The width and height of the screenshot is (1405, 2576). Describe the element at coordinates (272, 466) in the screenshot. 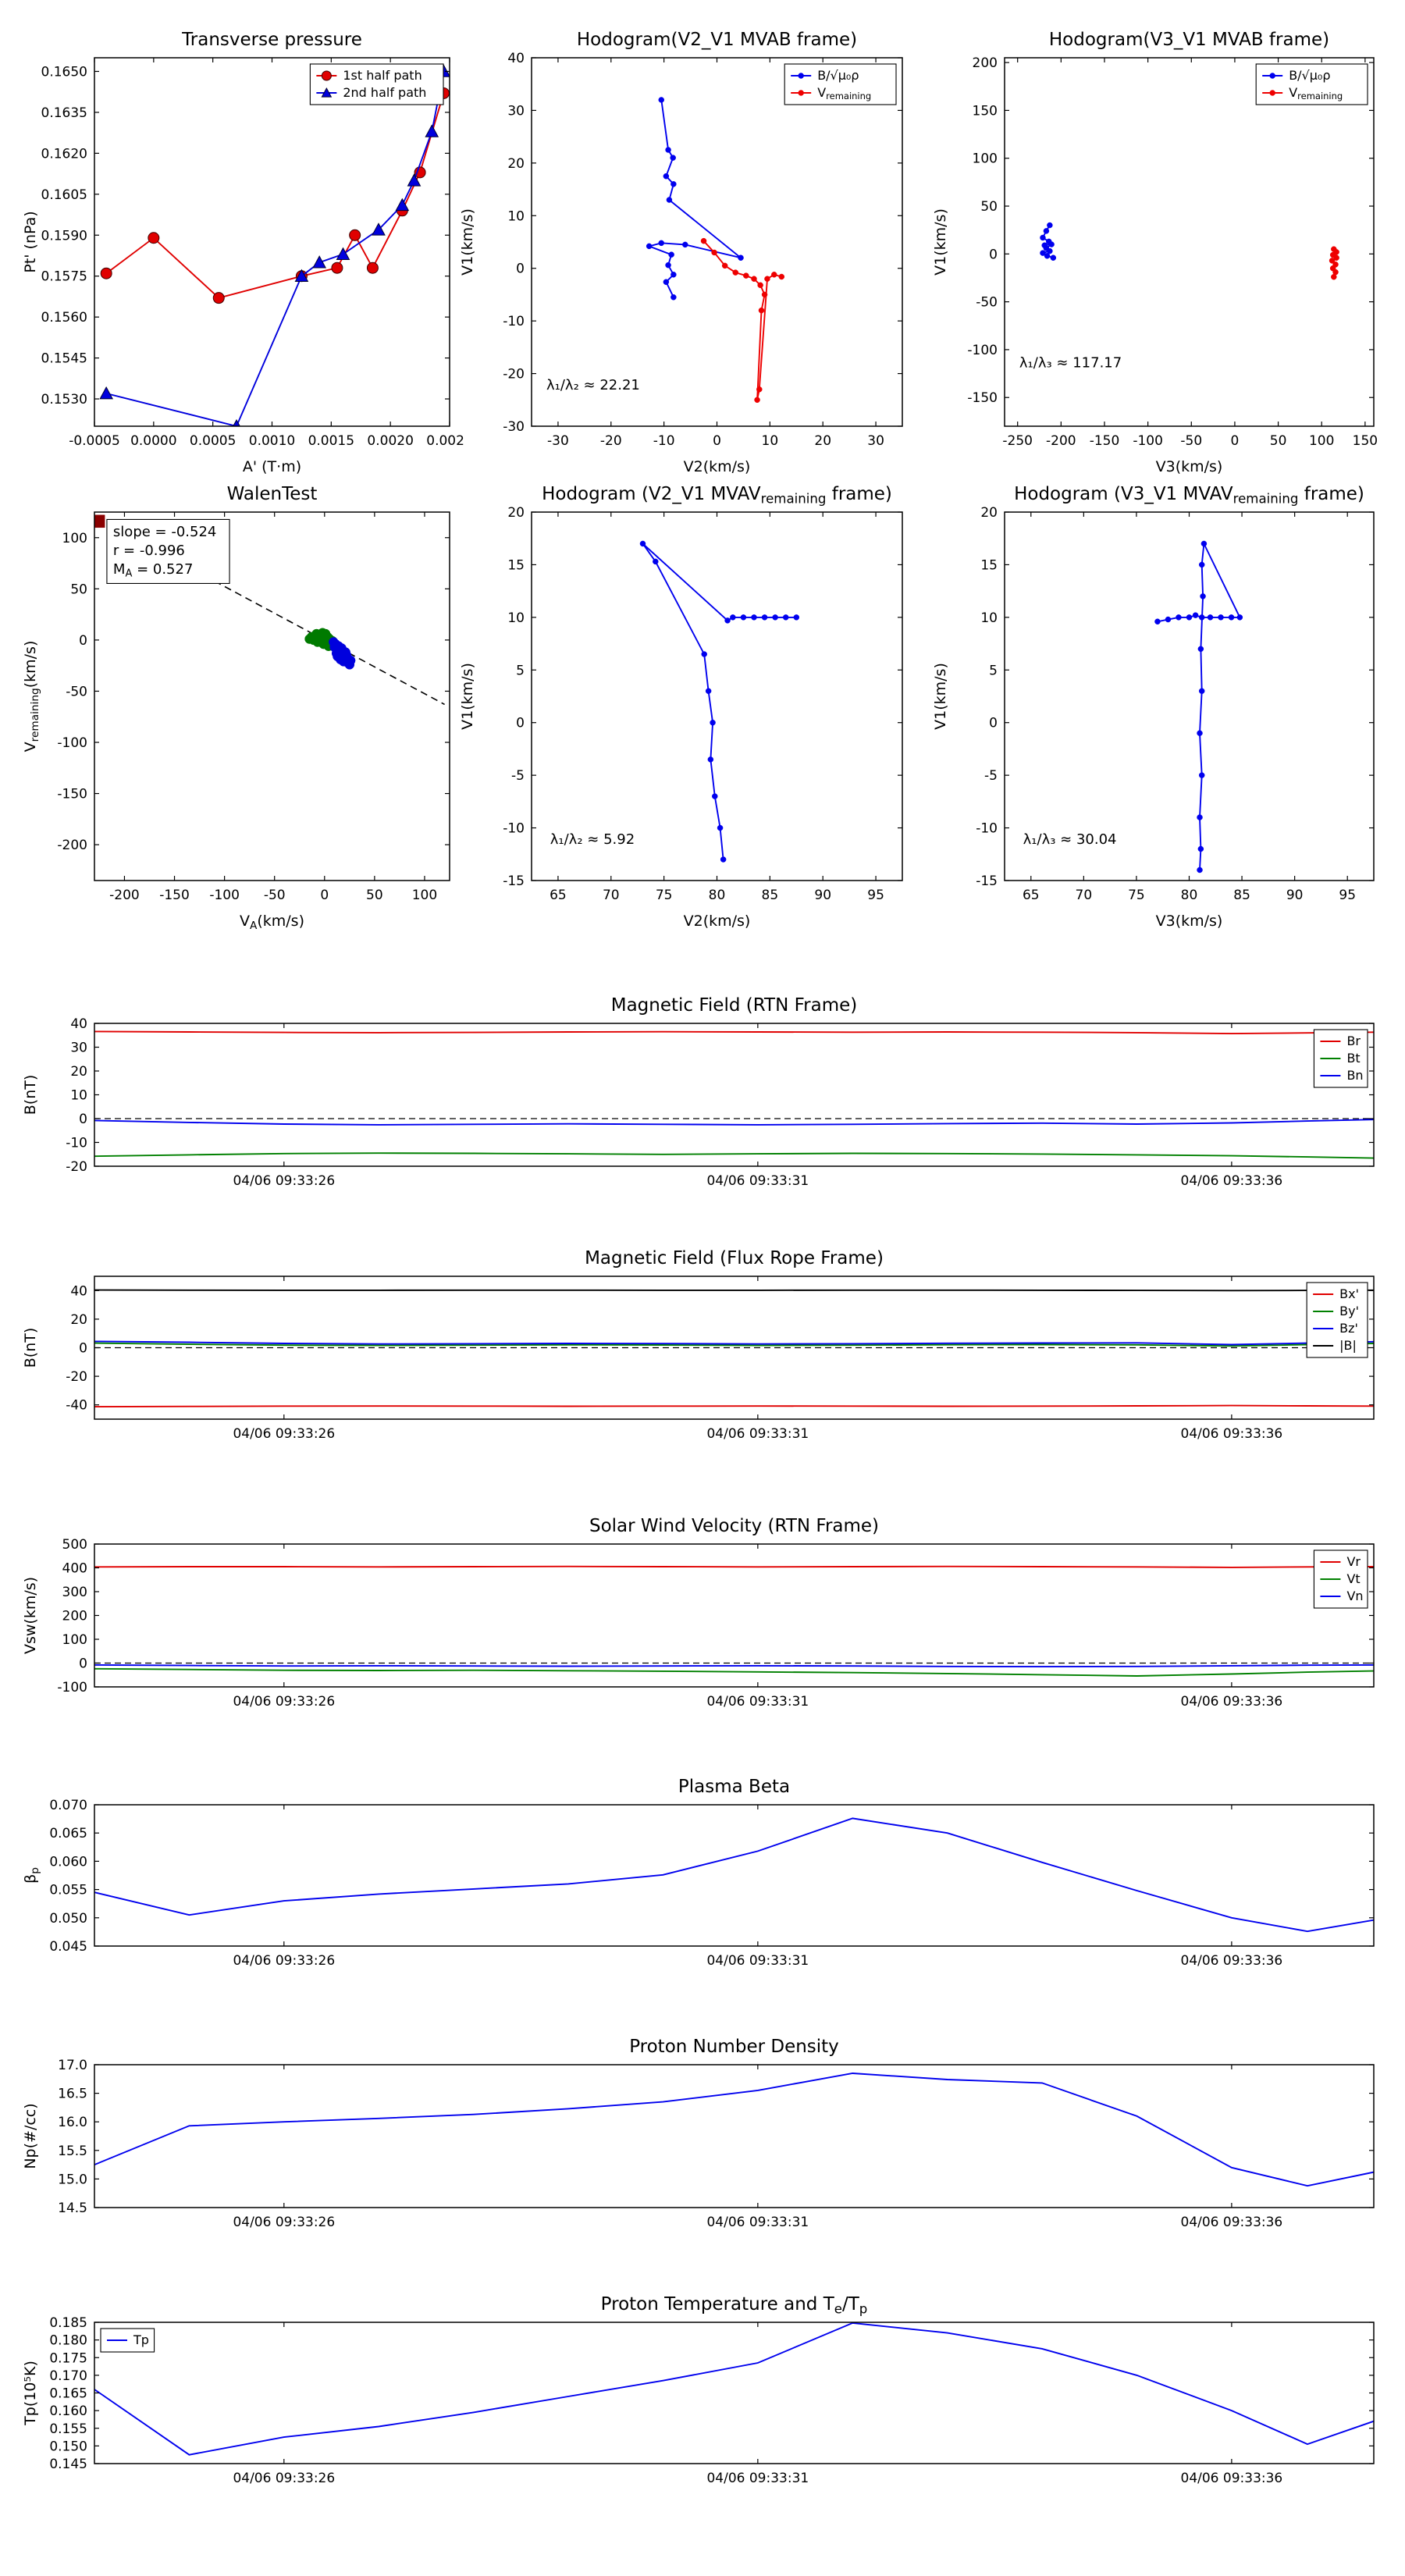

I see `svg-text: A' (T·m)` at that location.